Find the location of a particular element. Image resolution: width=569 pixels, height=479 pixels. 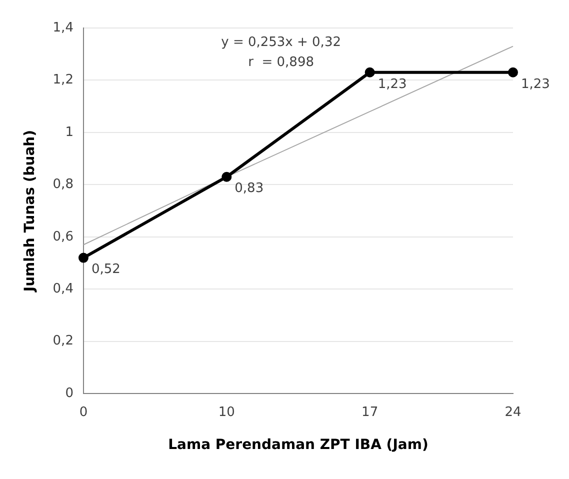

x-tick-label: 17 is located at coordinates (370, 412).